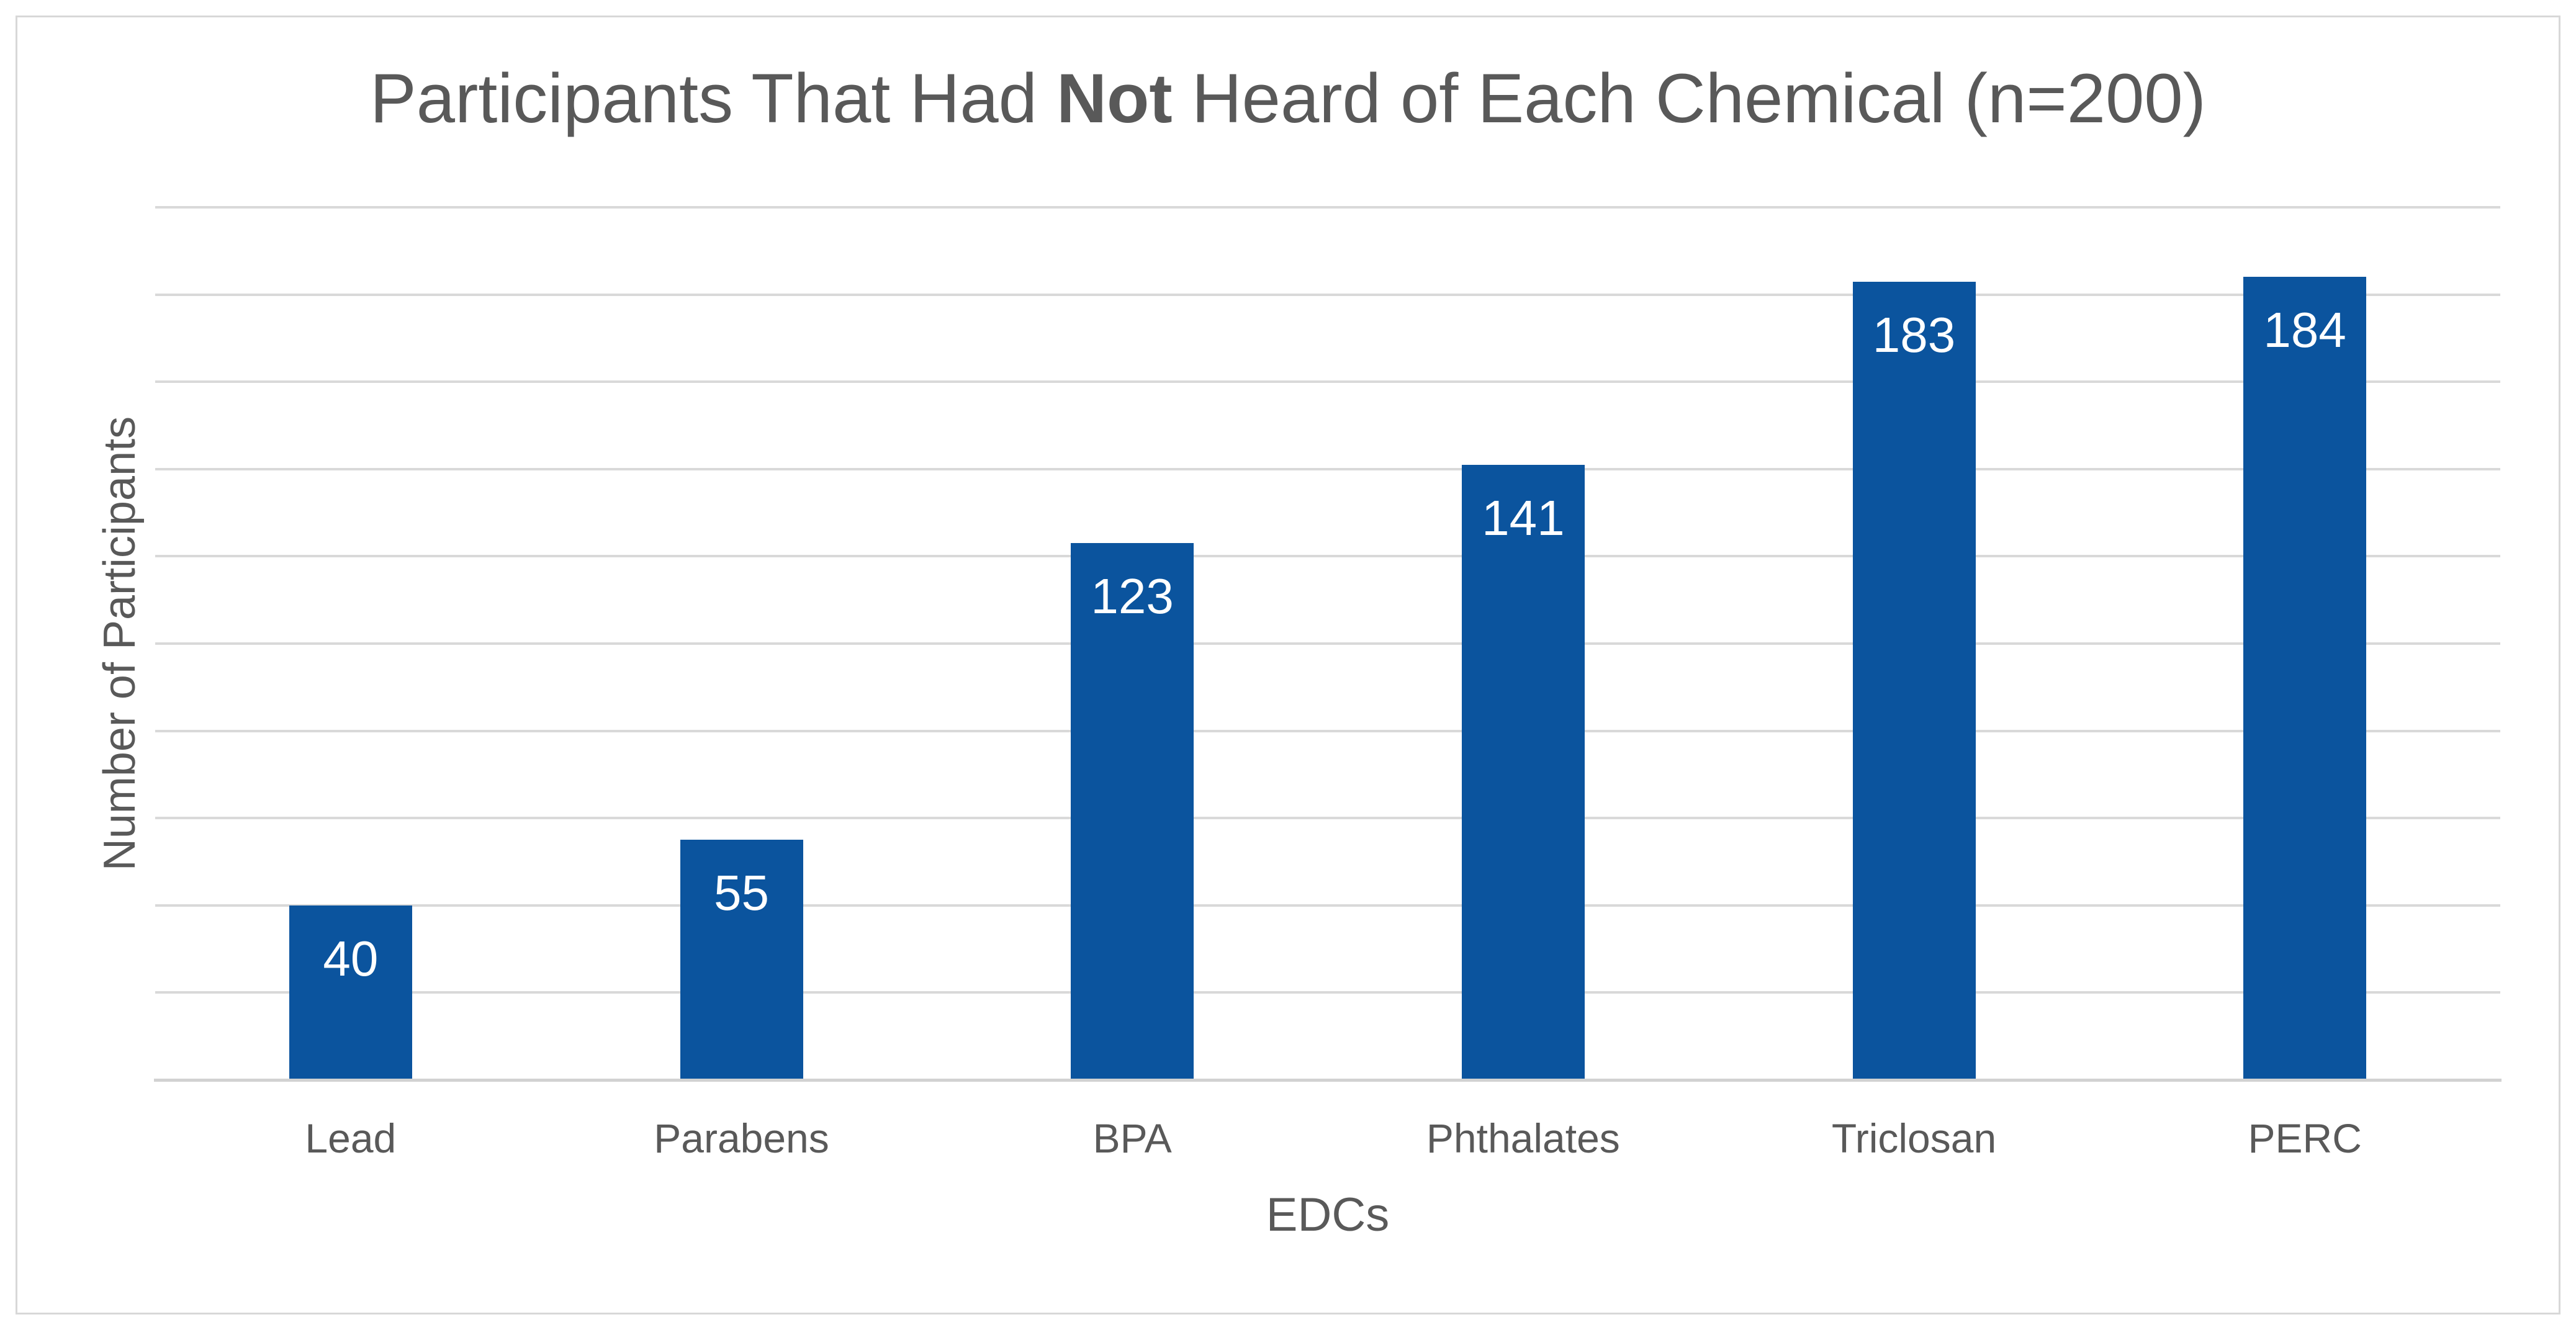 The height and width of the screenshot is (1330, 2576). What do you see at coordinates (1523, 772) in the screenshot?
I see `bar-phthalates: 141` at bounding box center [1523, 772].